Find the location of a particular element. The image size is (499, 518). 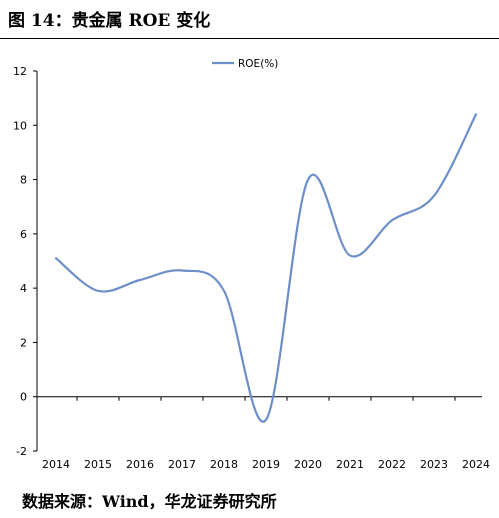

x-tick-label: 2015 is located at coordinates (98, 464).